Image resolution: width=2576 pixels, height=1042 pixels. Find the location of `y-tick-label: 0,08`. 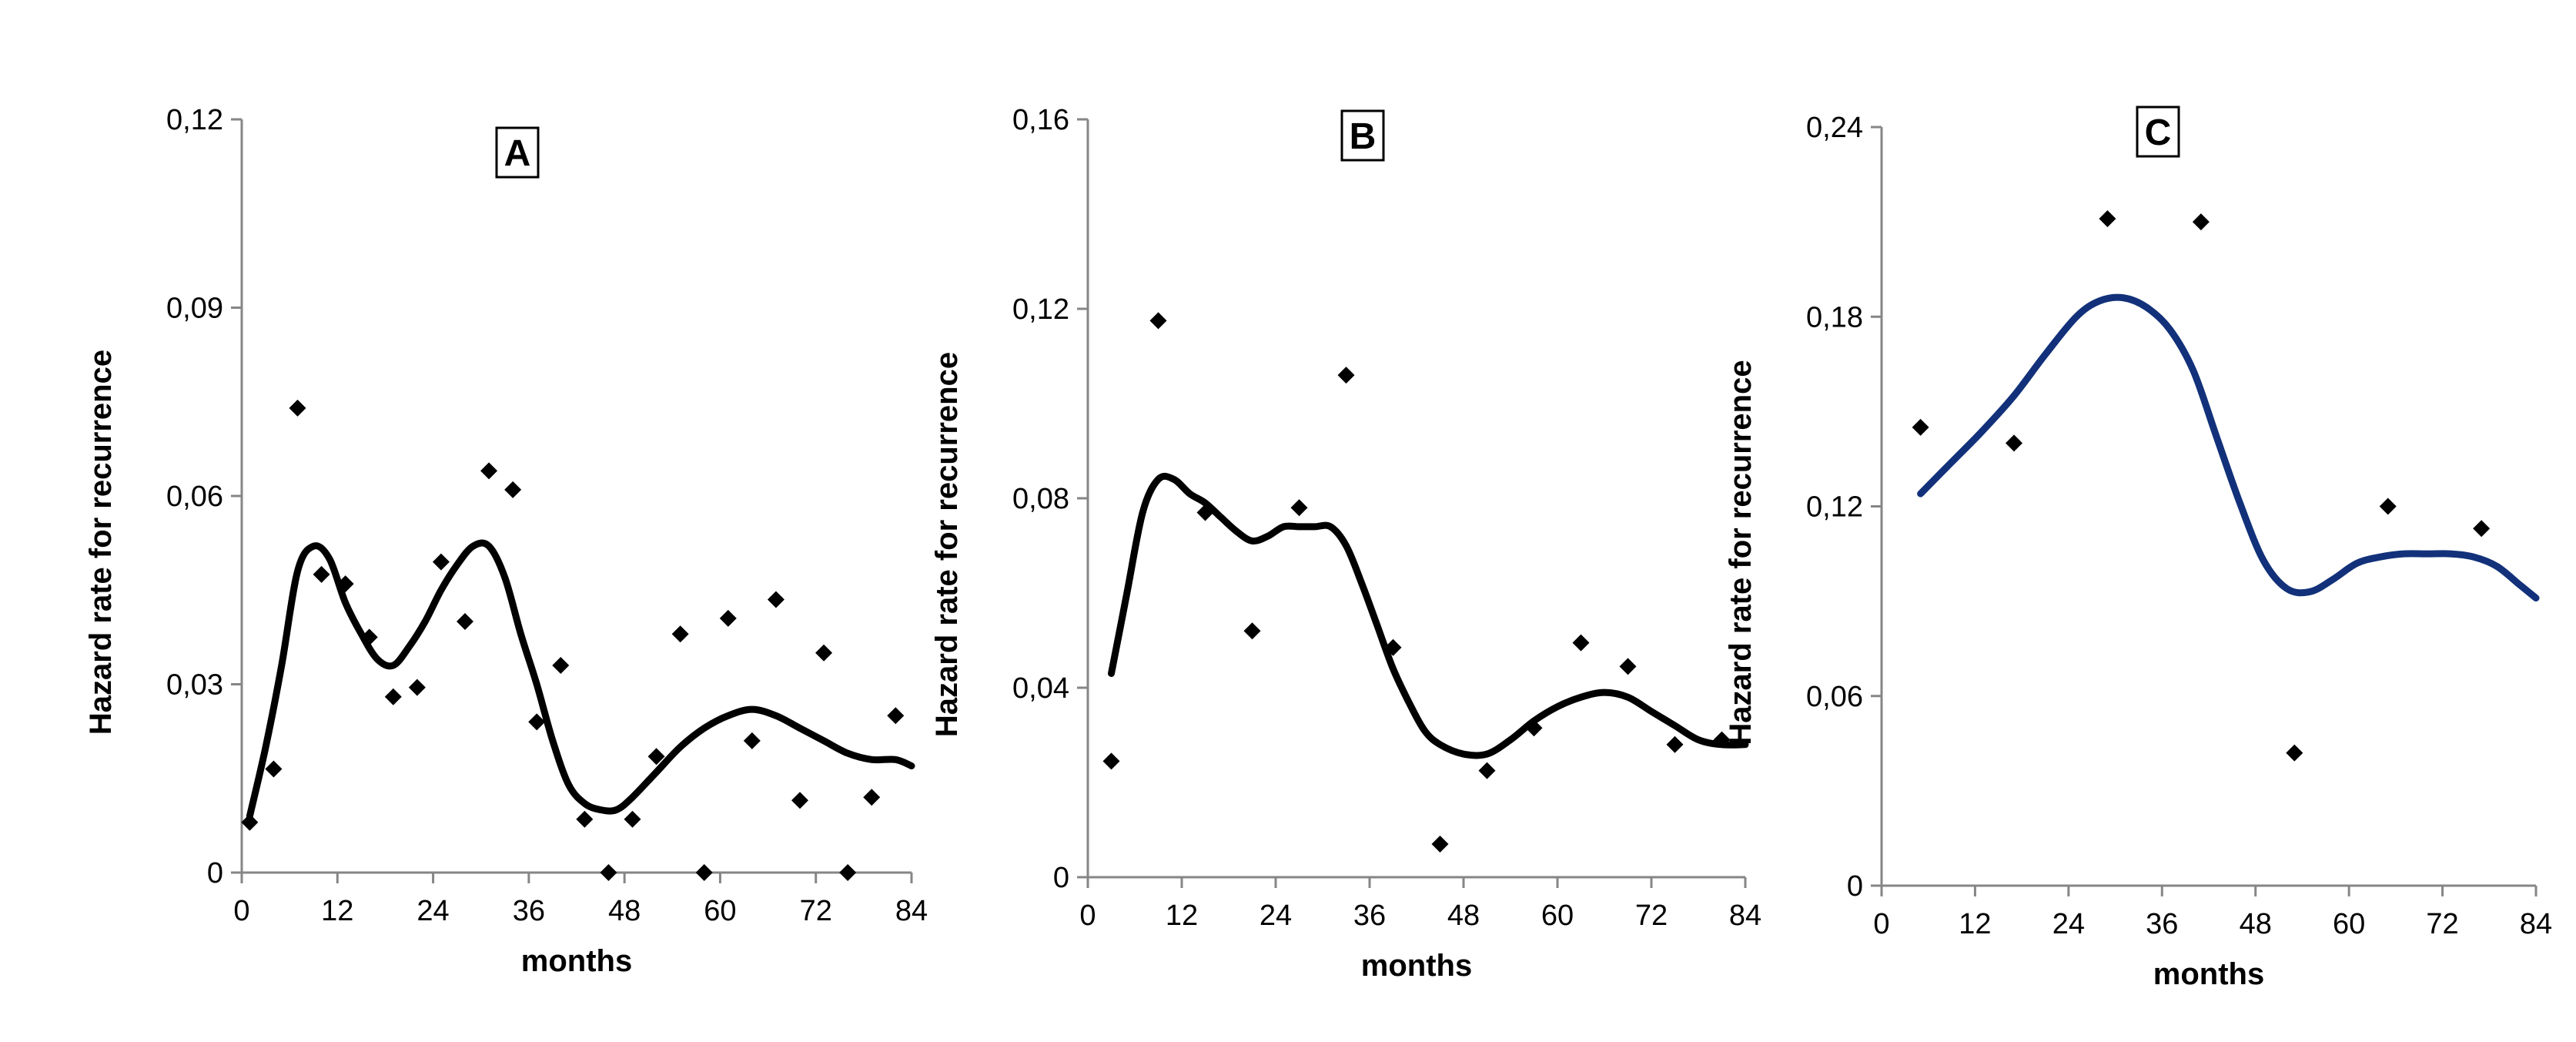

y-tick-label: 0,08 is located at coordinates (1040, 499).